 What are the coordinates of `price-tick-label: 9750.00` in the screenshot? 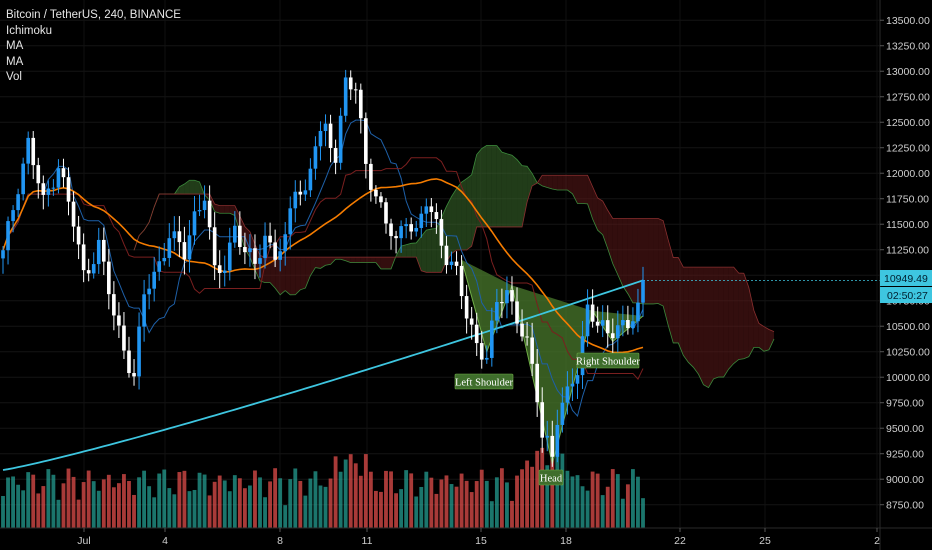 It's located at (905, 404).